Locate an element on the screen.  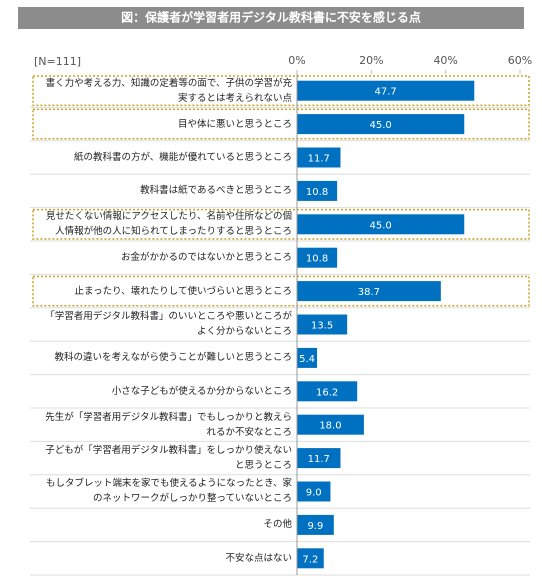
category-label: 教科の違いを考えながら使うことが難しいと思うところ is located at coordinates (173, 358).